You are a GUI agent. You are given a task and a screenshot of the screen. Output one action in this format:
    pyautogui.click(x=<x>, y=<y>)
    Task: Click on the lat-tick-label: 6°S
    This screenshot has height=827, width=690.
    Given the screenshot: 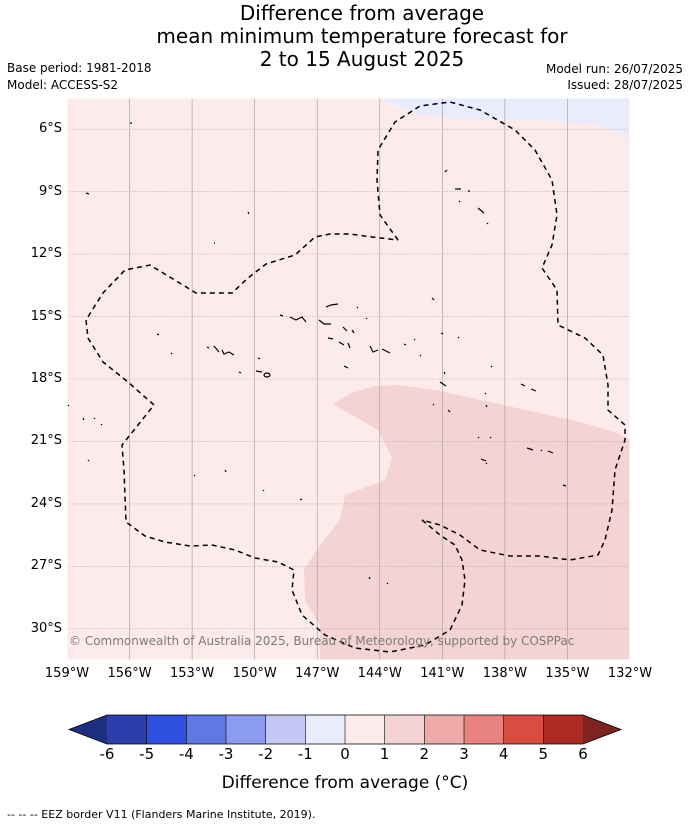 What is the action you would take?
    pyautogui.click(x=50, y=129)
    